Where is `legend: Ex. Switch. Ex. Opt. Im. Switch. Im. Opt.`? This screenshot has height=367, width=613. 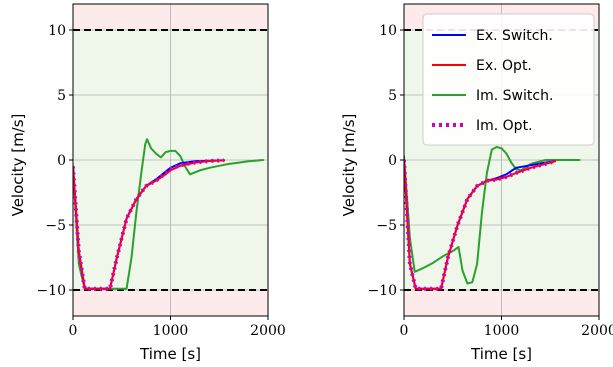 legend: Ex. Switch. Ex. Opt. Im. Switch. Im. Opt. is located at coordinates (508, 79).